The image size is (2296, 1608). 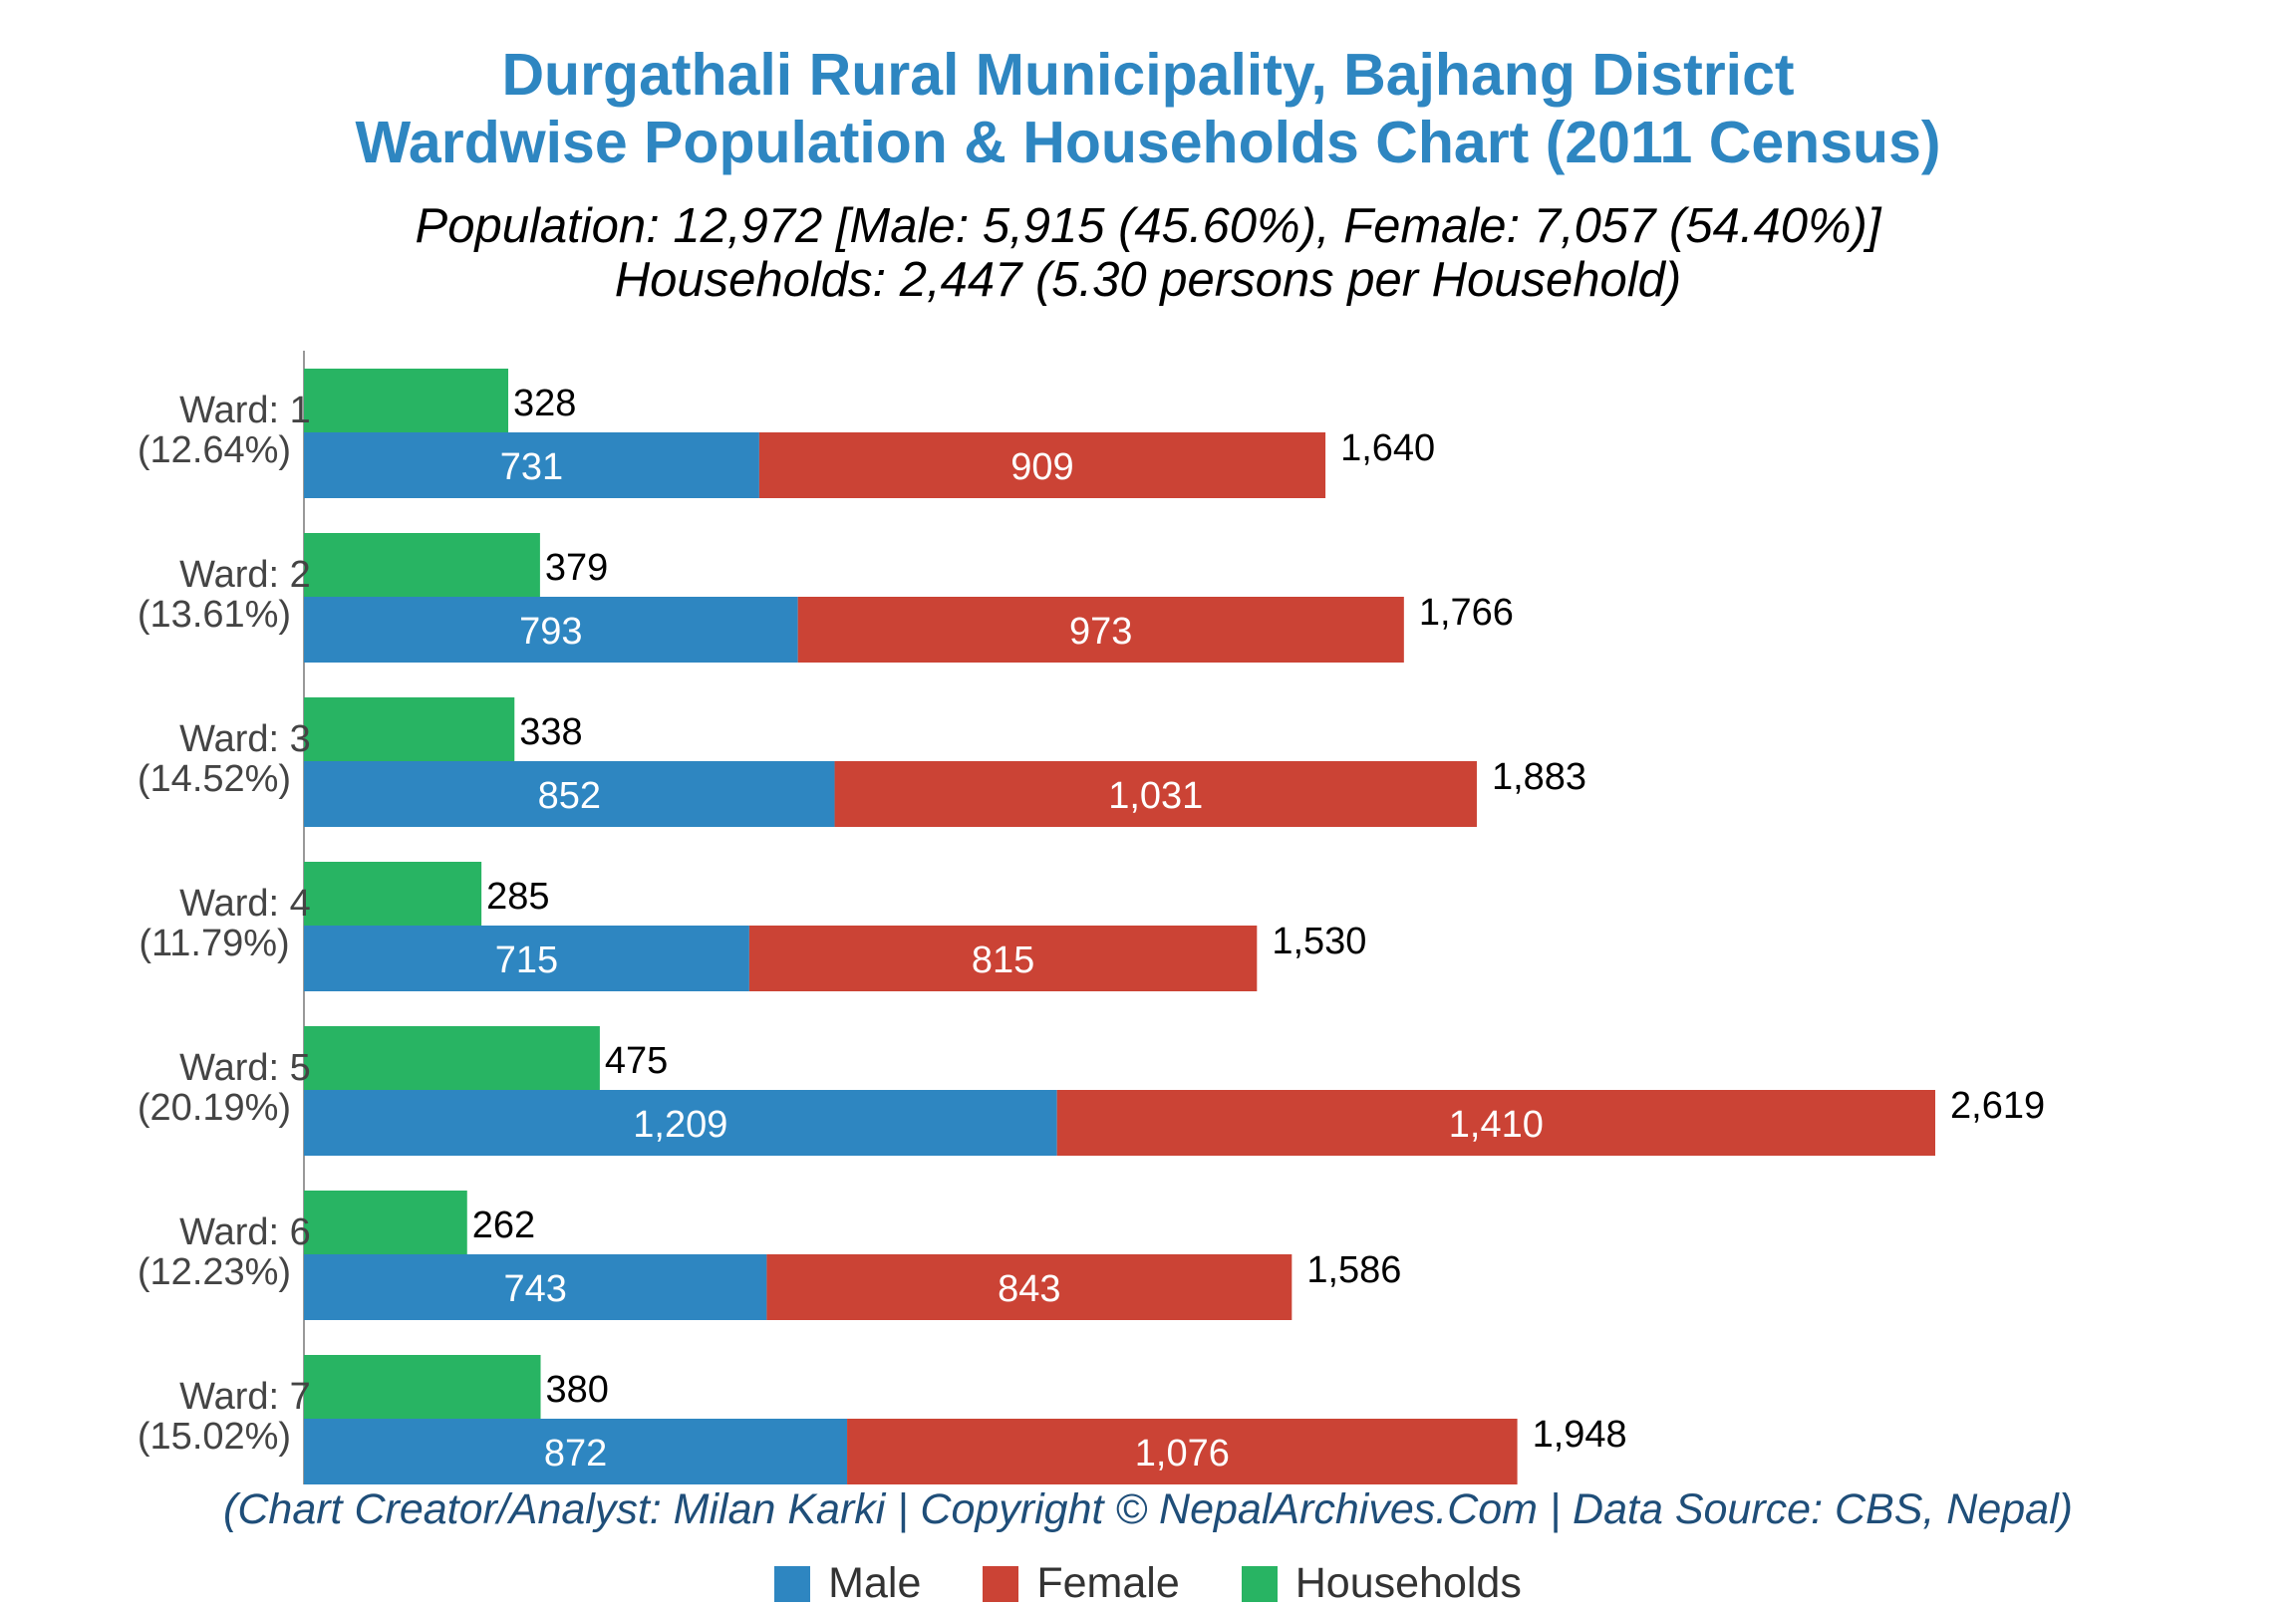 What do you see at coordinates (214, 1108) in the screenshot?
I see `category-percent-ward-5: (20.19%)` at bounding box center [214, 1108].